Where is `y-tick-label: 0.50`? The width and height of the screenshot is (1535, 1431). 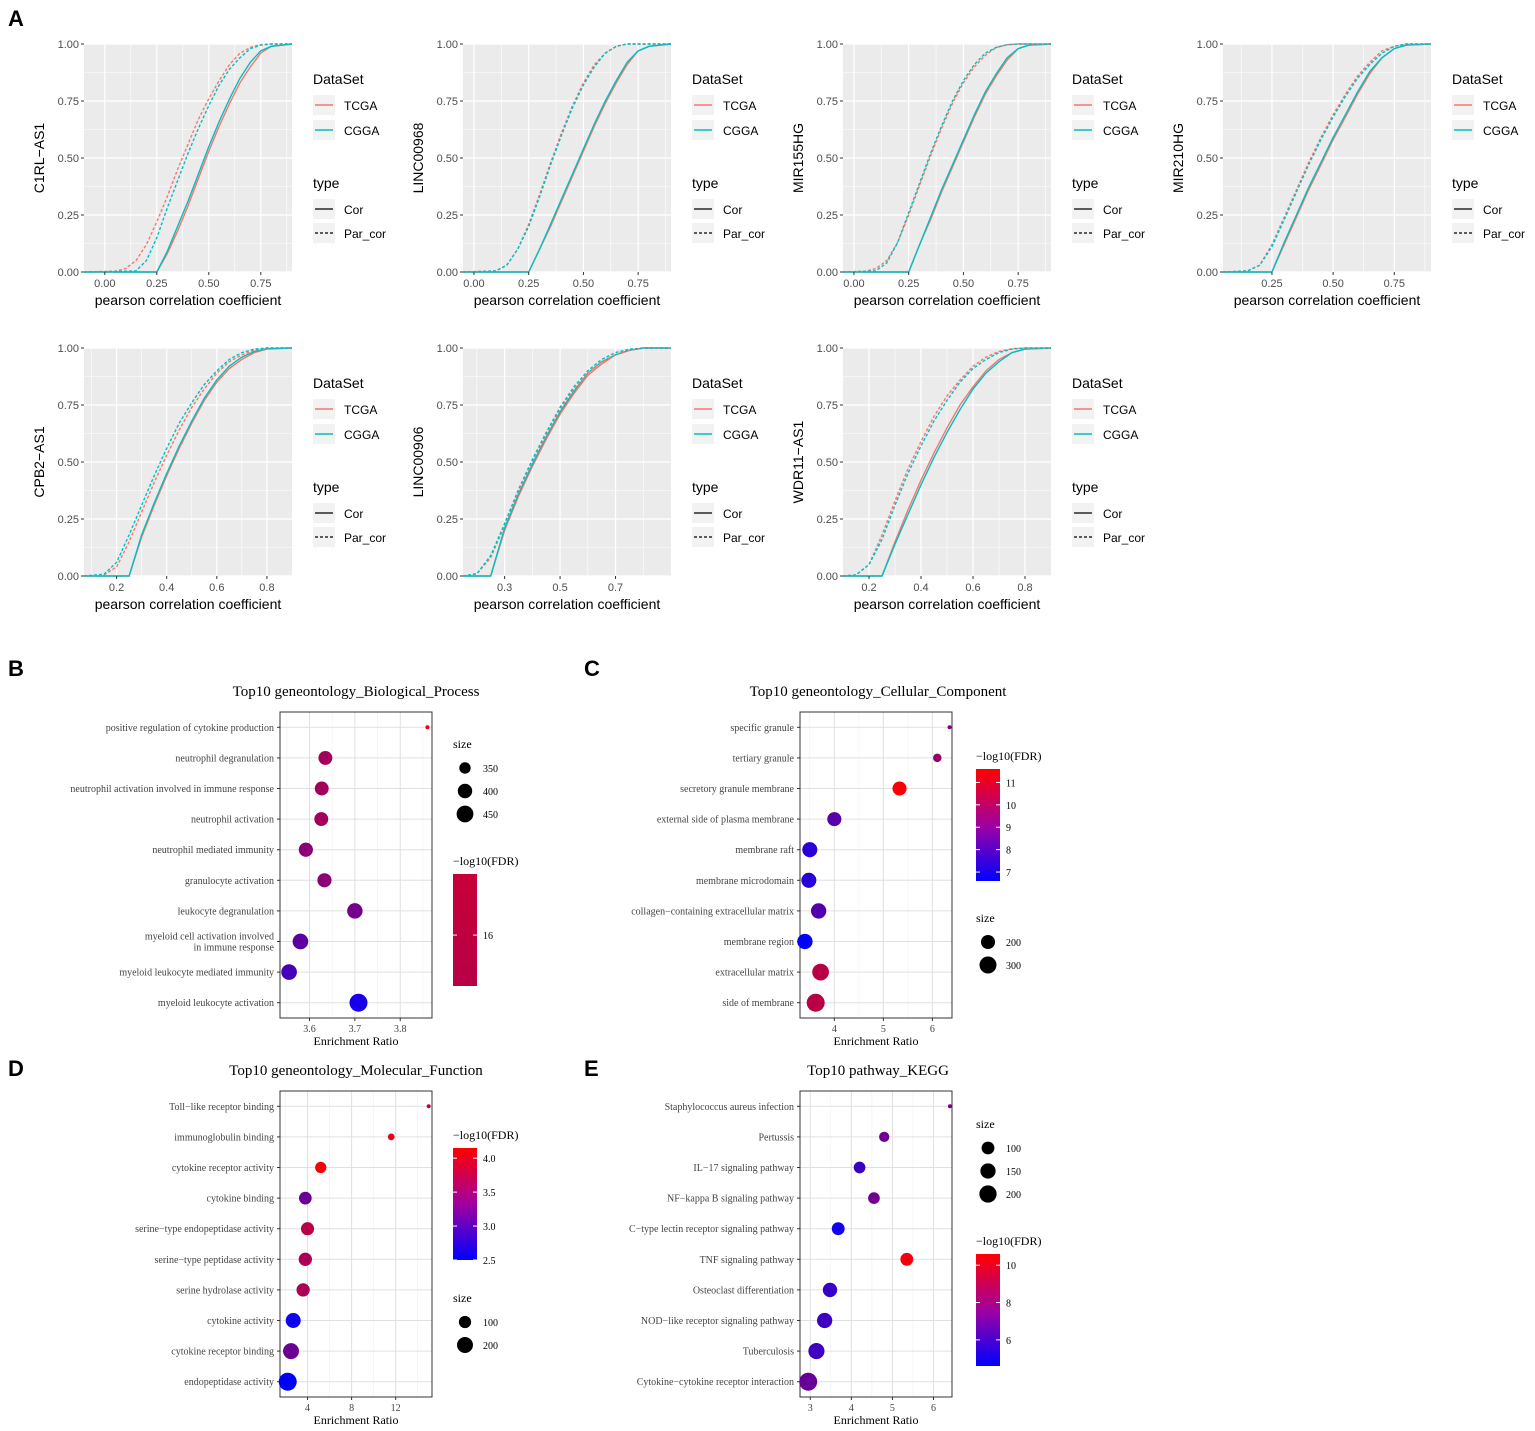 y-tick-label: 0.50 is located at coordinates (68, 159).